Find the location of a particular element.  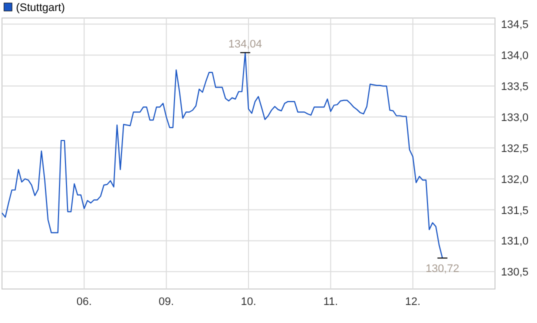

y-tick-label: 133,0 is located at coordinates (515, 118).